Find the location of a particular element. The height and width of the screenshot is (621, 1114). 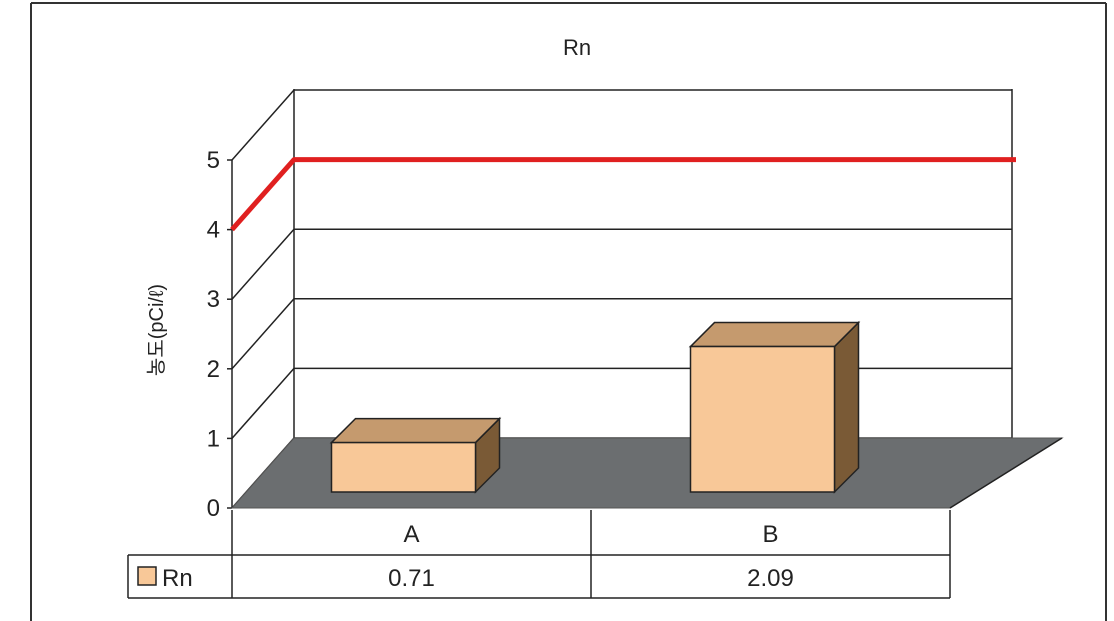

y-tick-label-2: 2 is located at coordinates (213, 369).